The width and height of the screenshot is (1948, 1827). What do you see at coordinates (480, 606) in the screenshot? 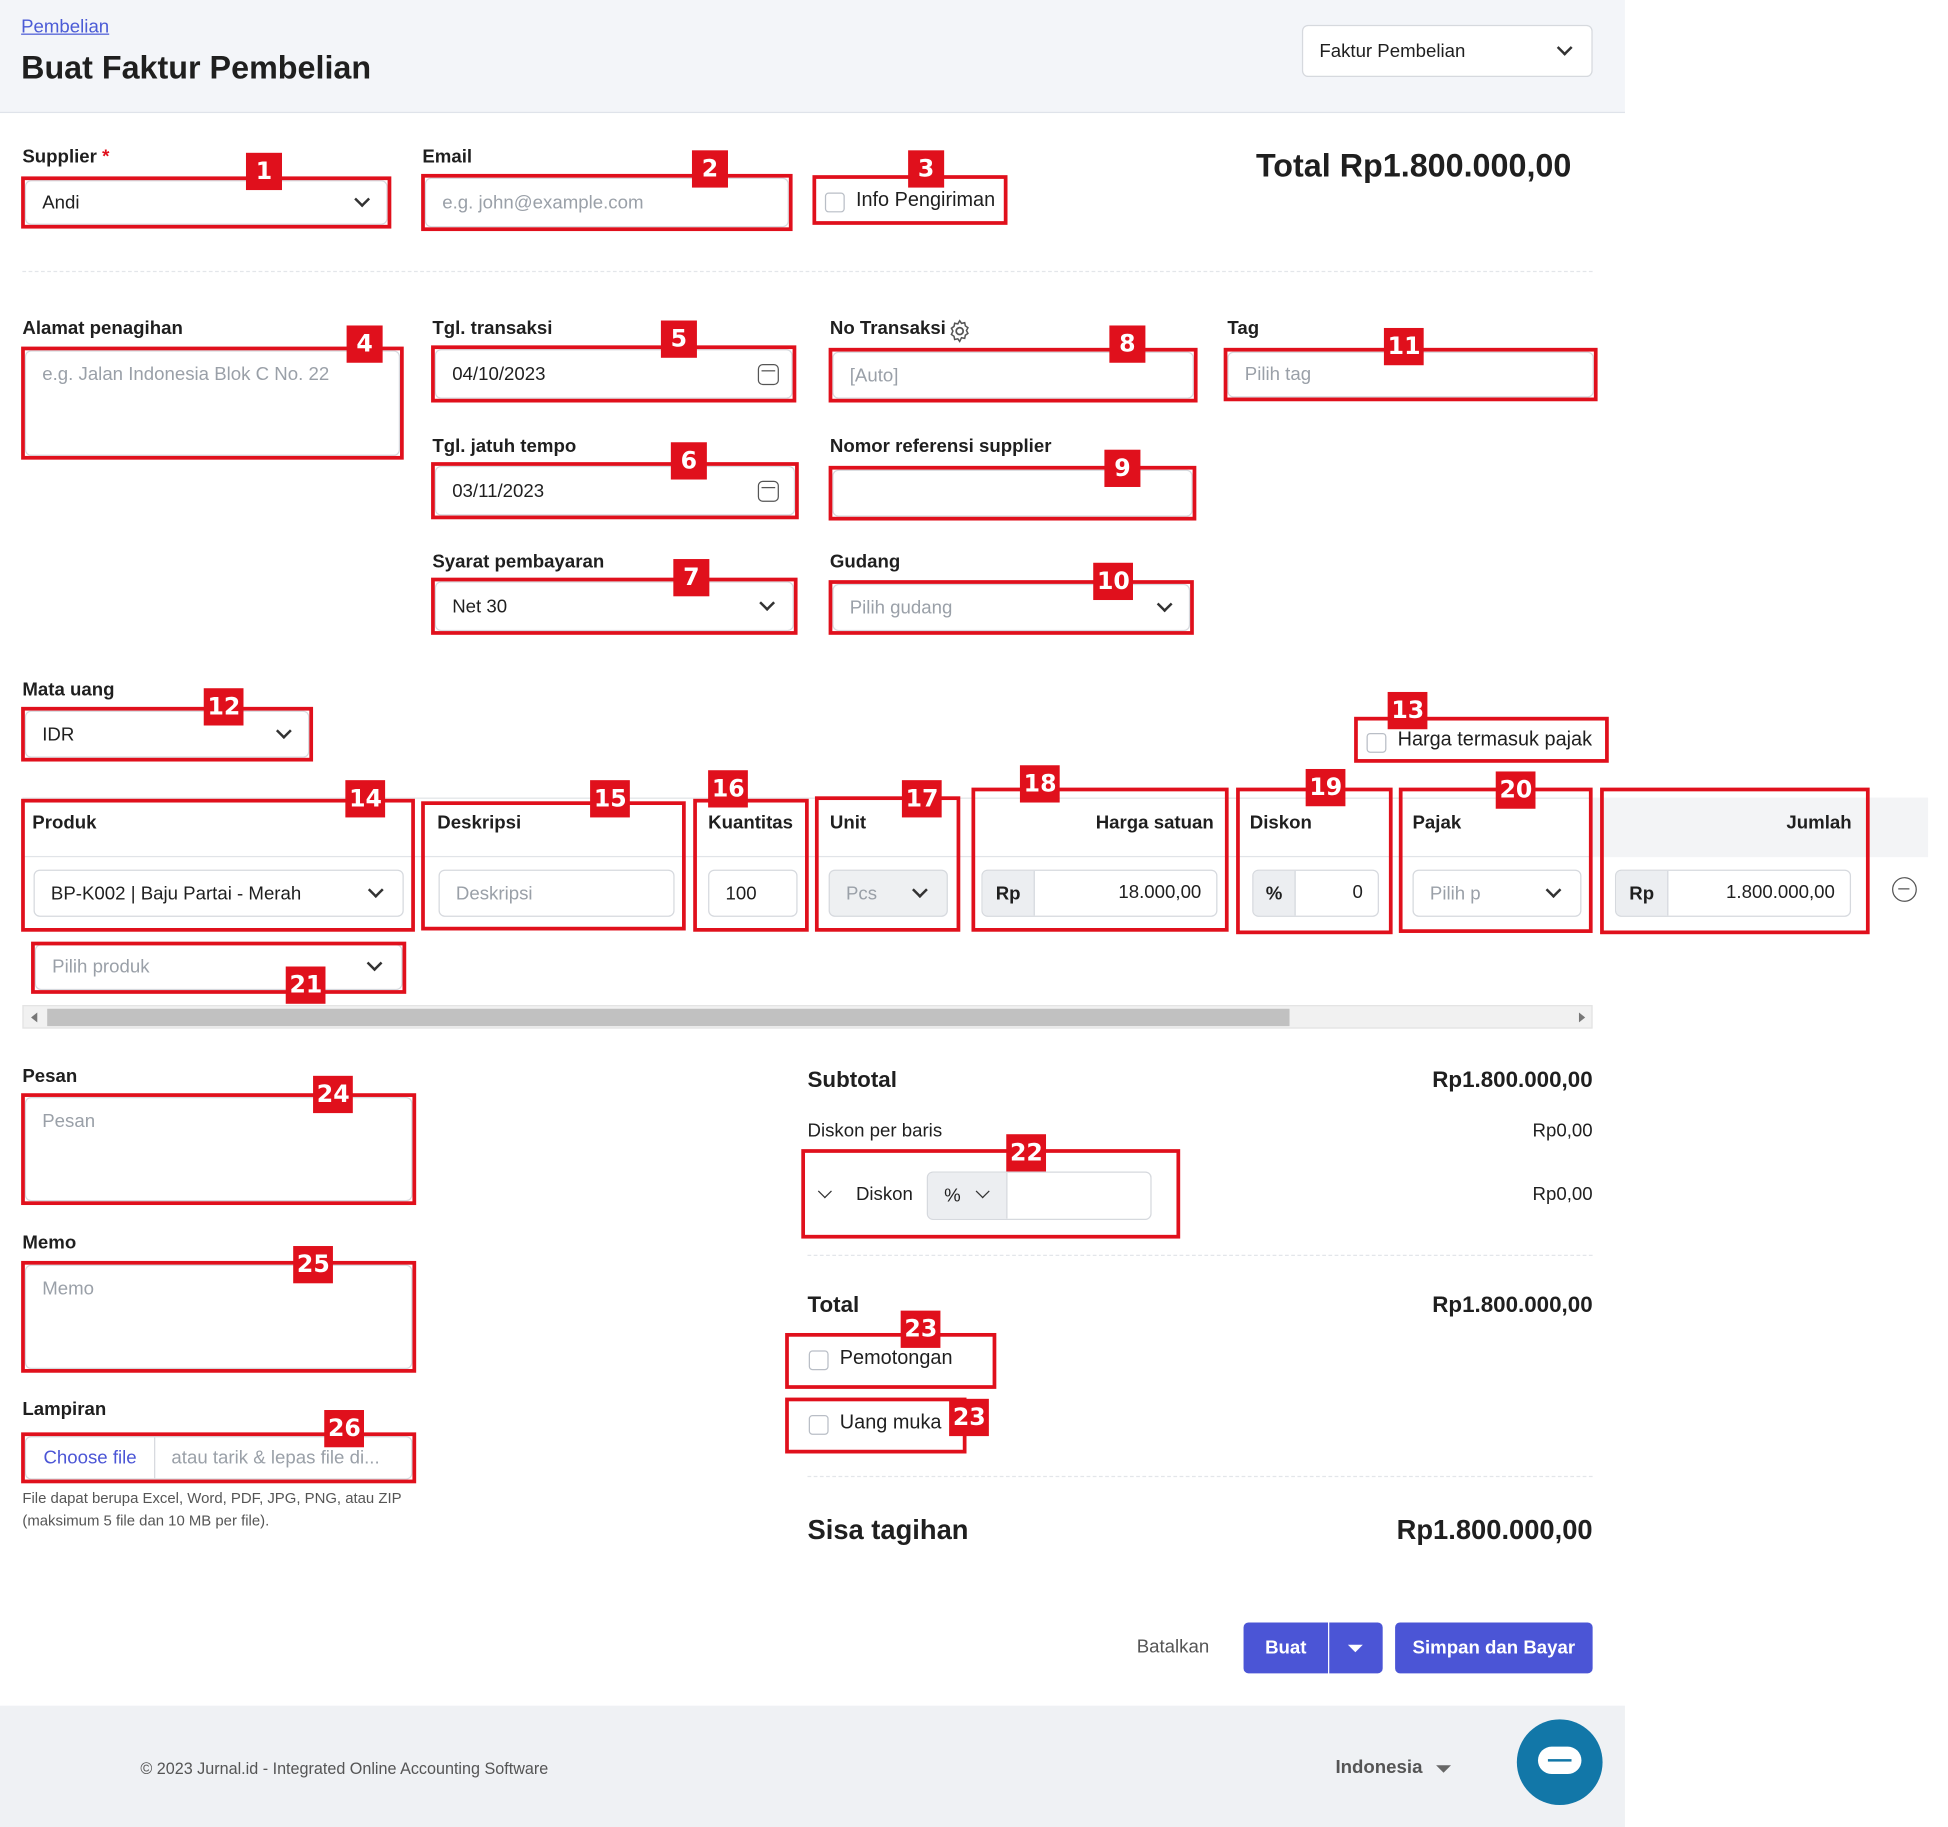
I see `payment-terms-value: Net 30` at bounding box center [480, 606].